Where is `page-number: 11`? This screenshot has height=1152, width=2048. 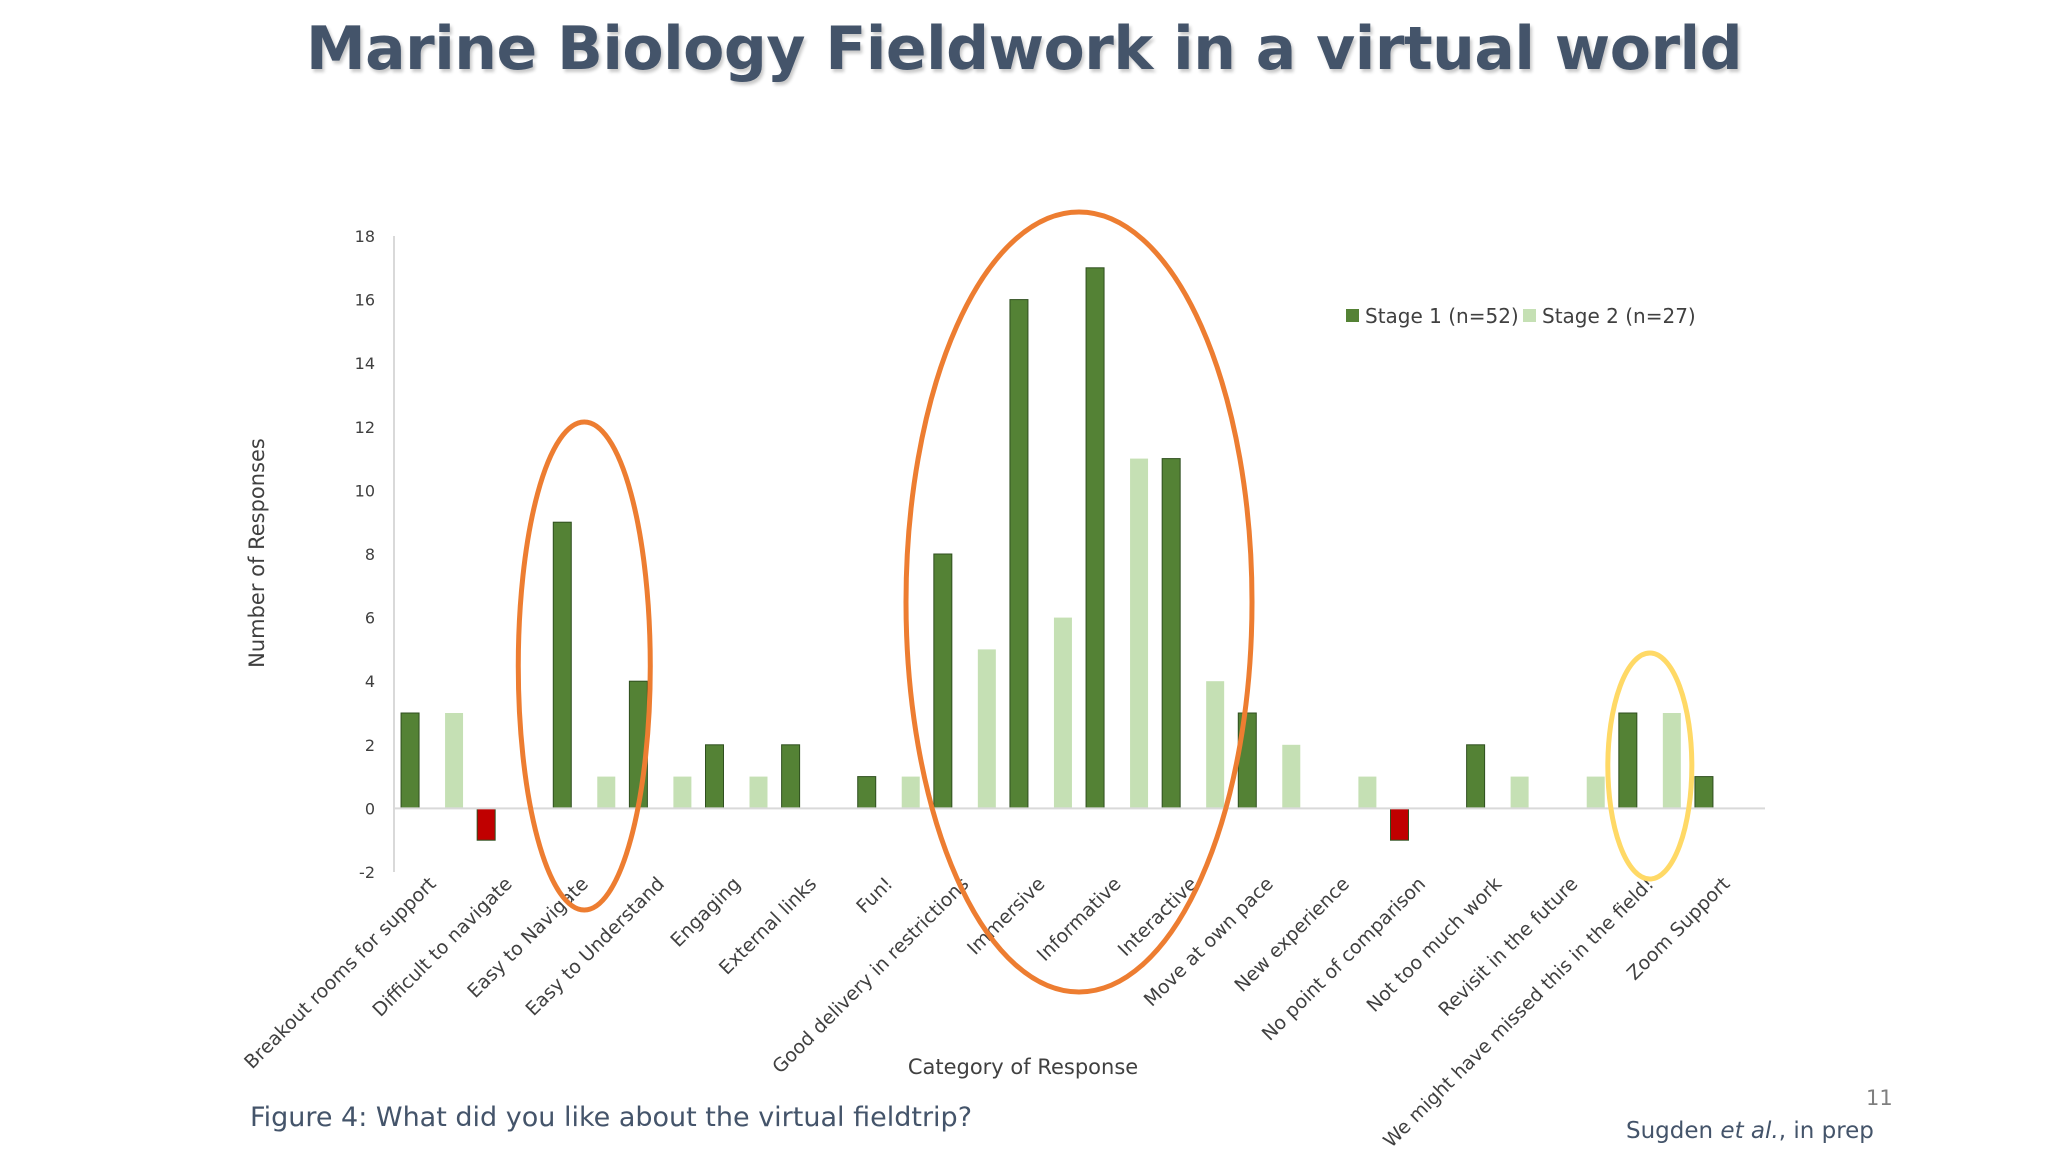 page-number: 11 is located at coordinates (1879, 1098).